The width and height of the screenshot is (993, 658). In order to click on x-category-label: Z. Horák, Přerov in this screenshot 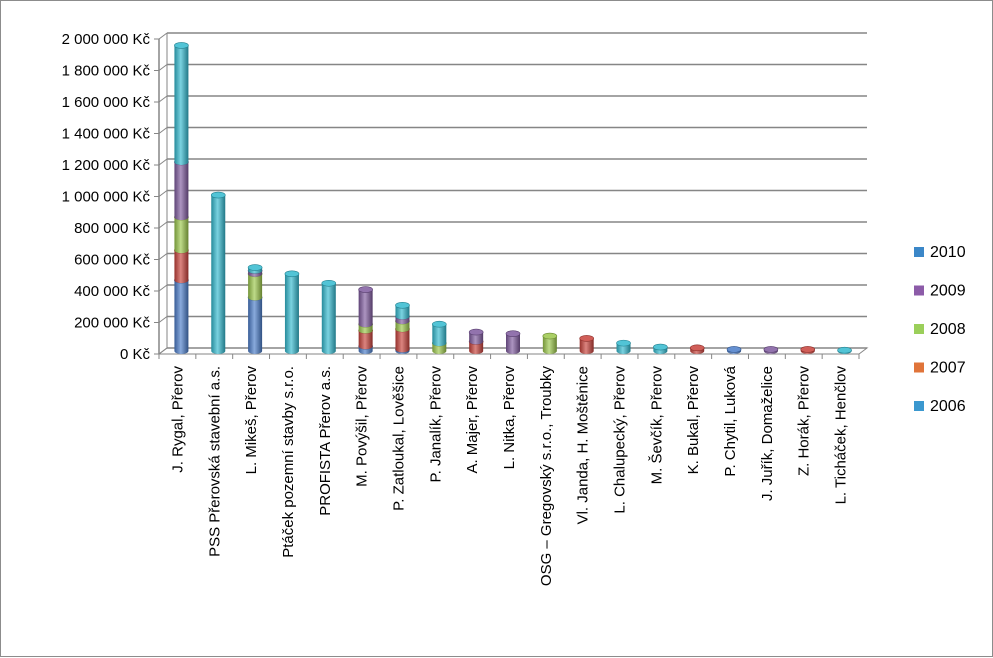, I will do `click(804, 421)`.